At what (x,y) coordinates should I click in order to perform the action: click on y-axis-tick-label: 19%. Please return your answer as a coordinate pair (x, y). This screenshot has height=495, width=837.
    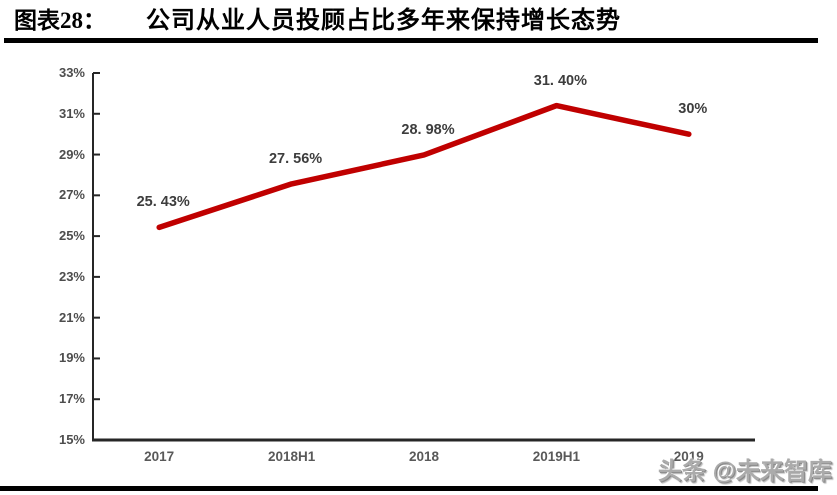
    Looking at the image, I should click on (71, 358).